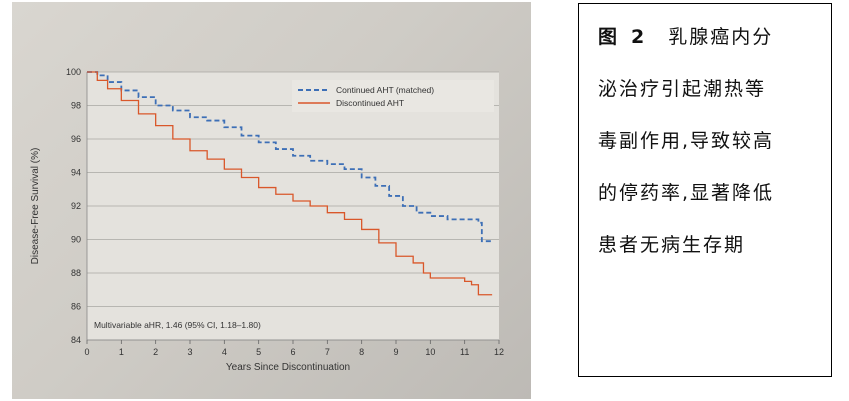  I want to click on y-tick-label-84: 84, so click(76, 340).